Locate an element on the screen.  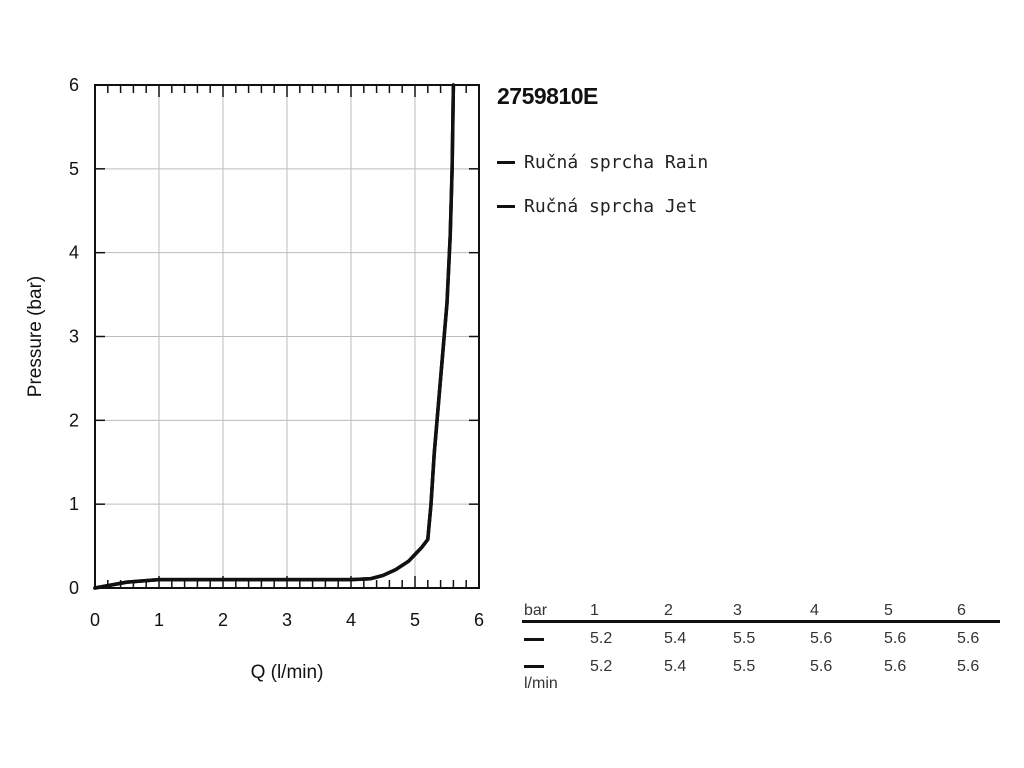
chart-legend: Ručná sprcha Rain Ručná sprcha Jet is located at coordinates (602, 184).